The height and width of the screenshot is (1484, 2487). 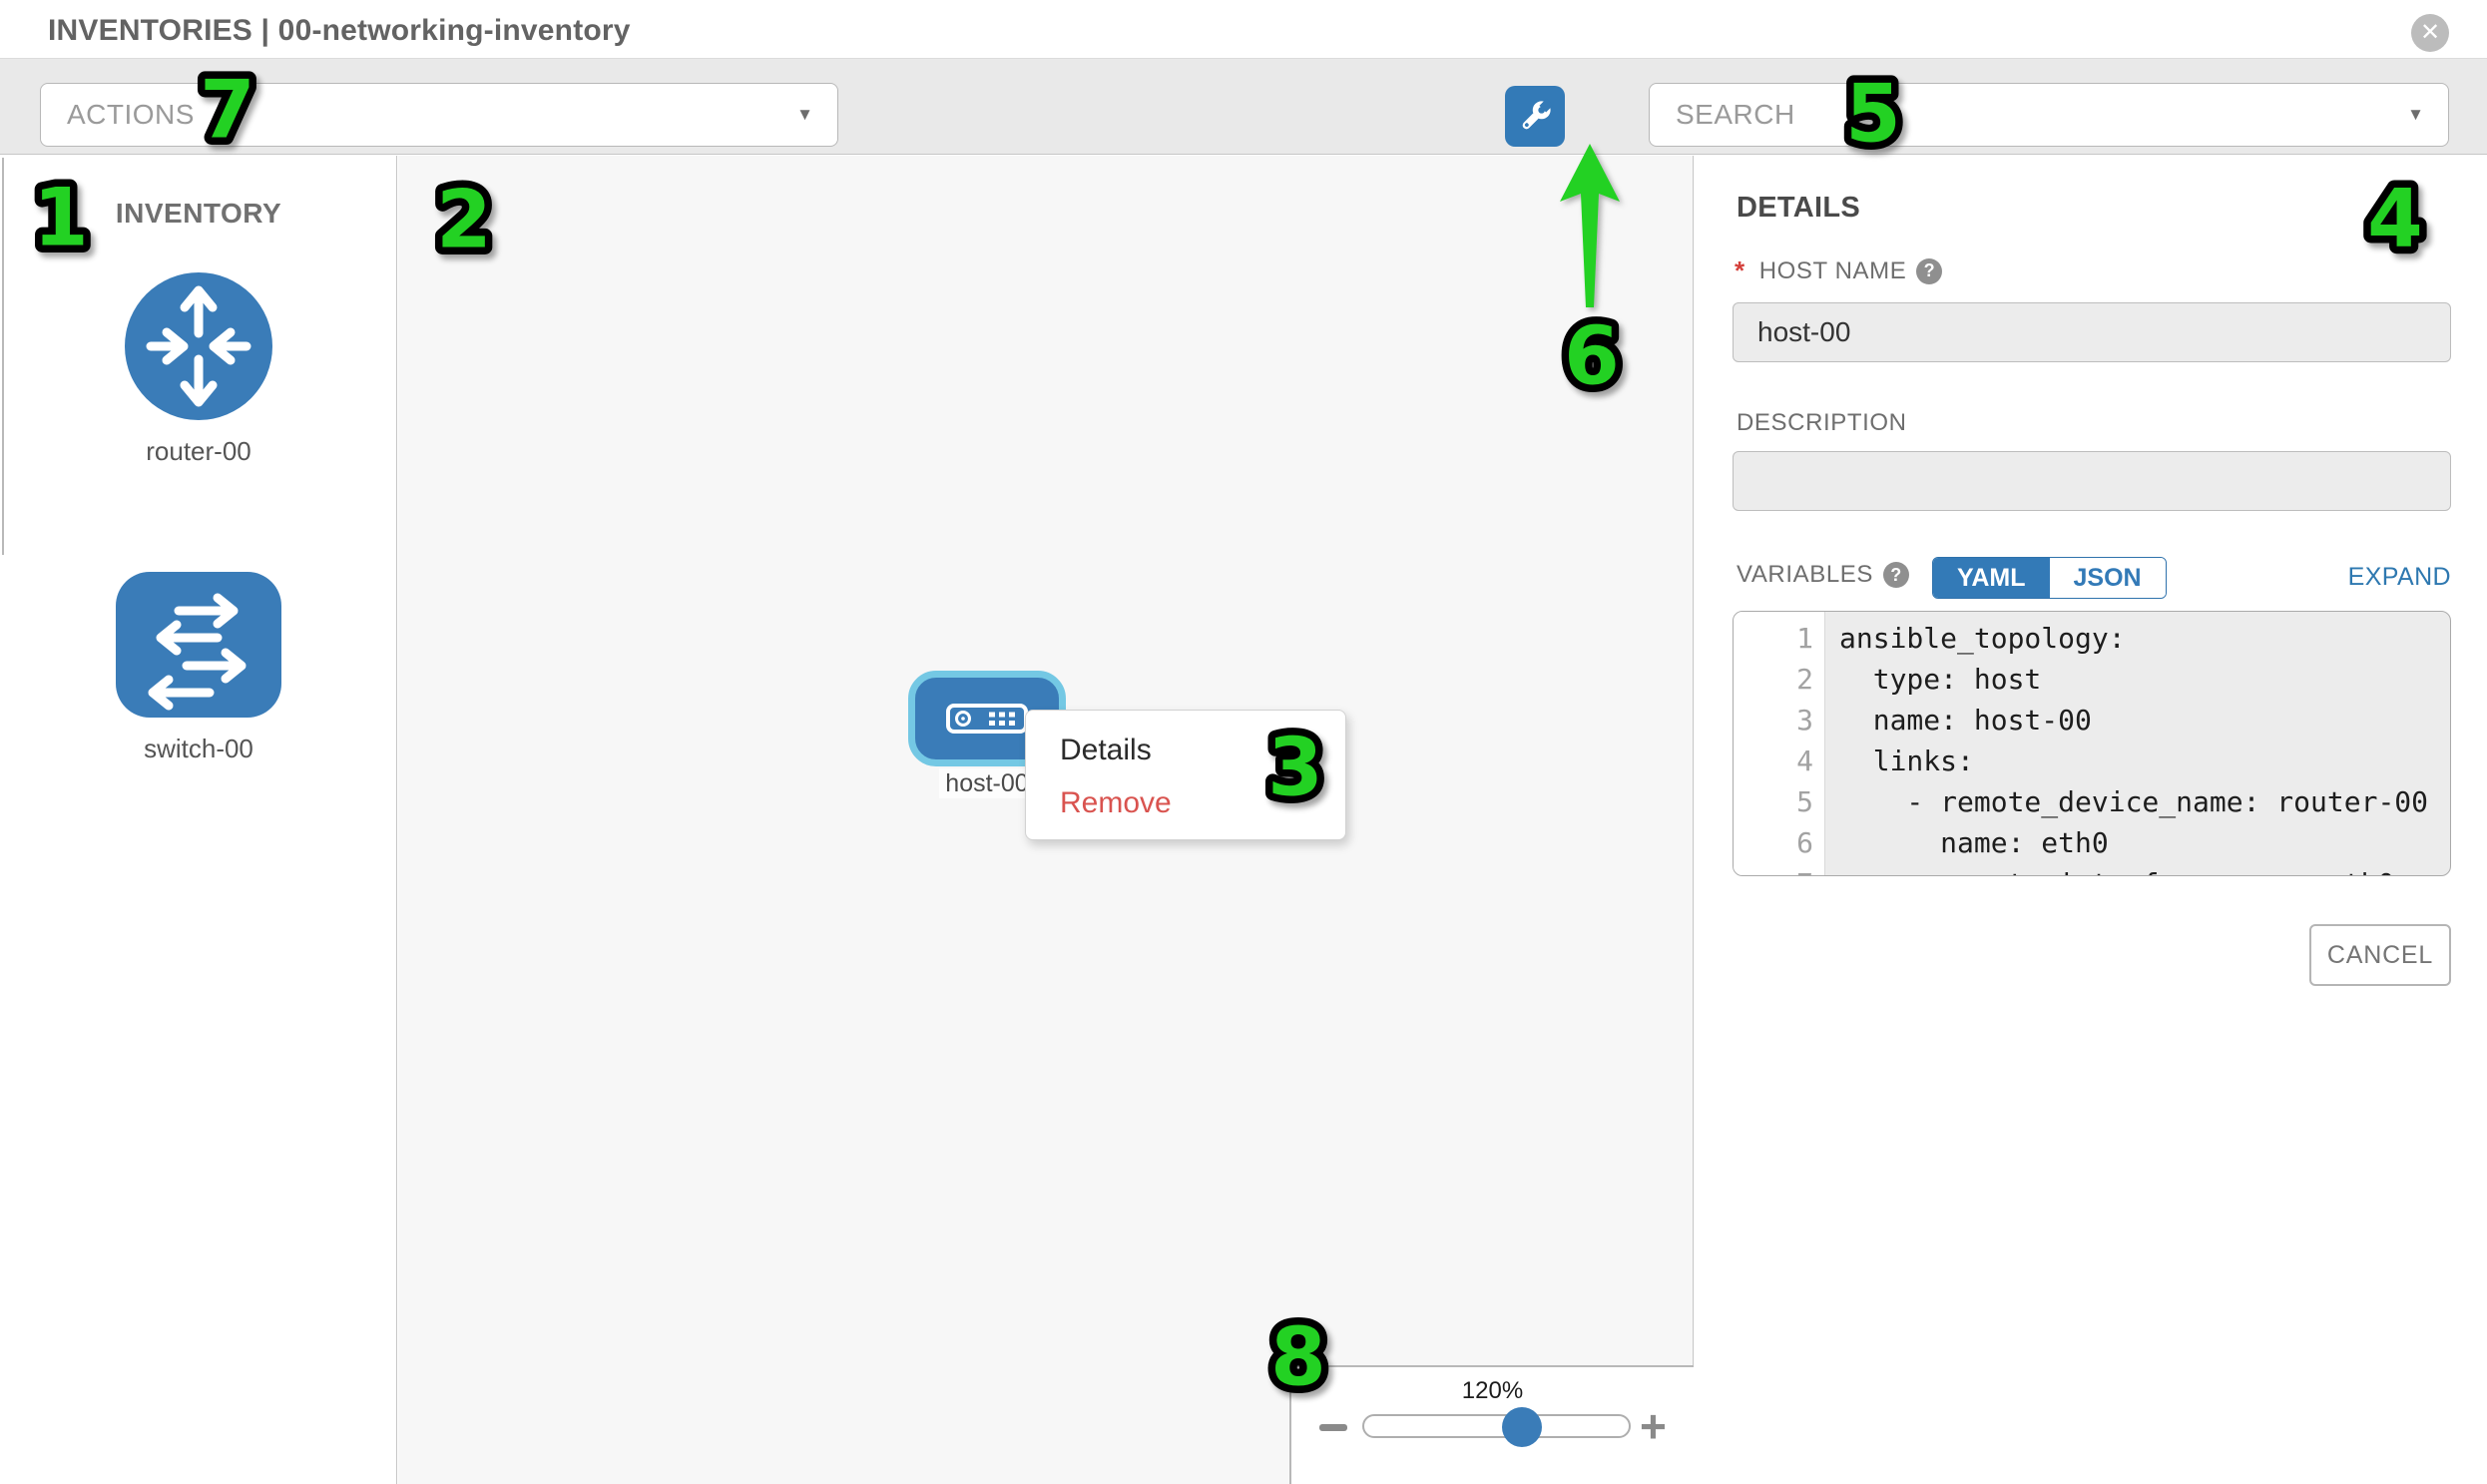 What do you see at coordinates (1496, 1426) in the screenshot?
I see `zoom-slider-track` at bounding box center [1496, 1426].